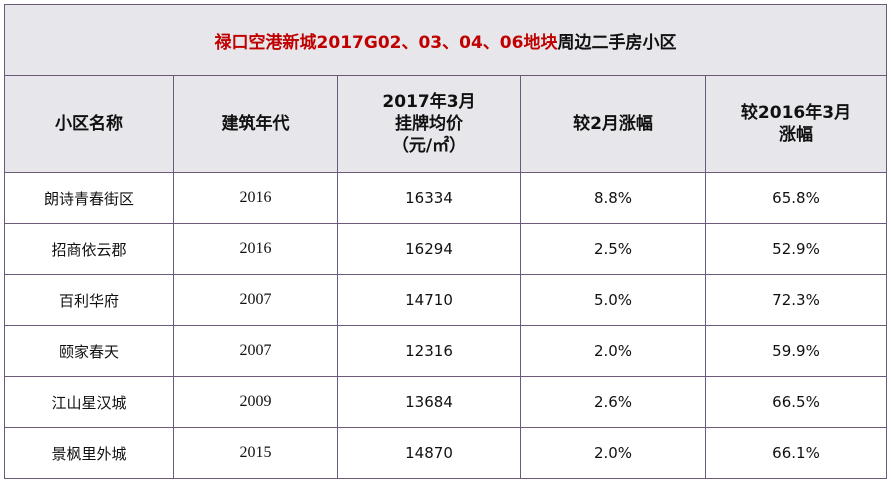 The image size is (891, 489). Describe the element at coordinates (796, 124) in the screenshot. I see `header-yoy-change: 较2016年3月 涨幅` at that location.